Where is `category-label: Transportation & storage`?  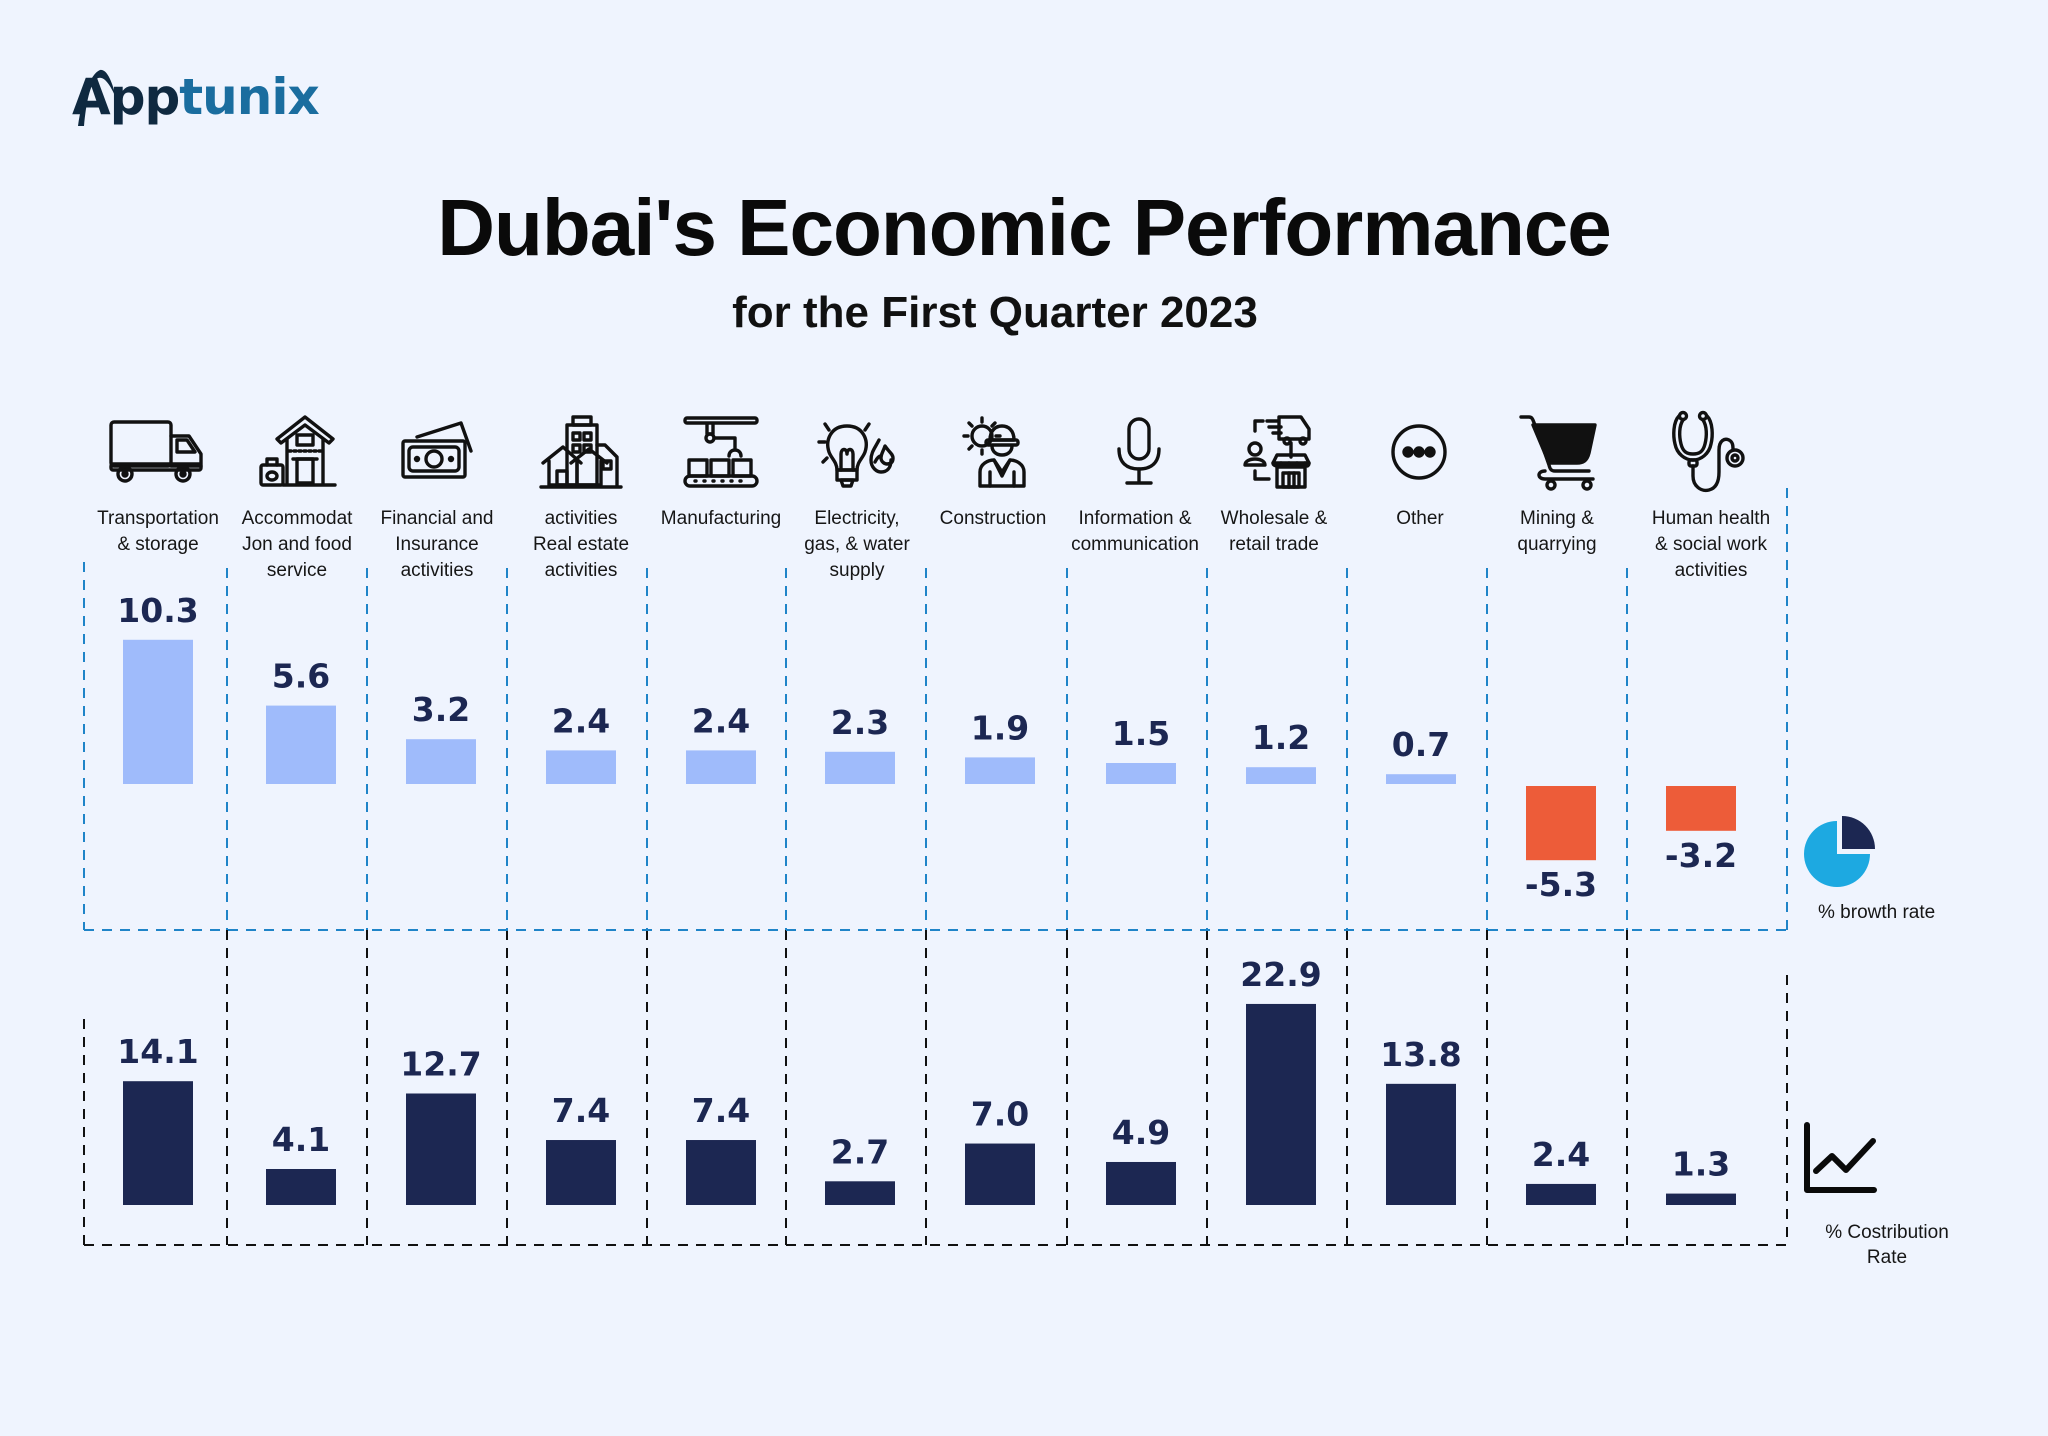
category-label: Transportation & storage is located at coordinates (158, 531).